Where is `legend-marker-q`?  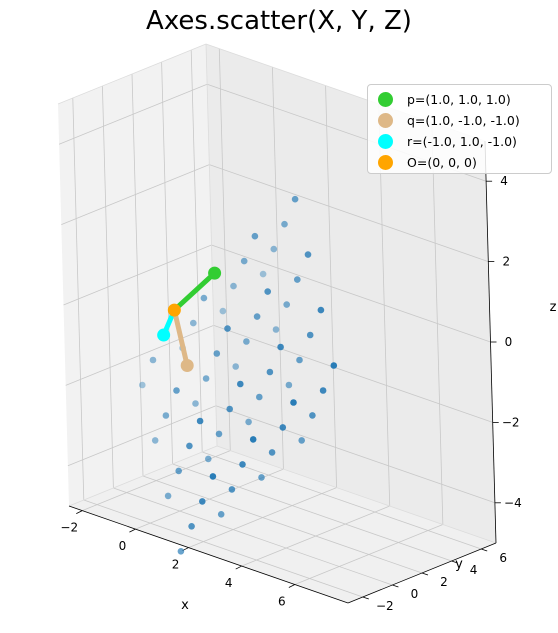
legend-marker-q is located at coordinates (385, 120).